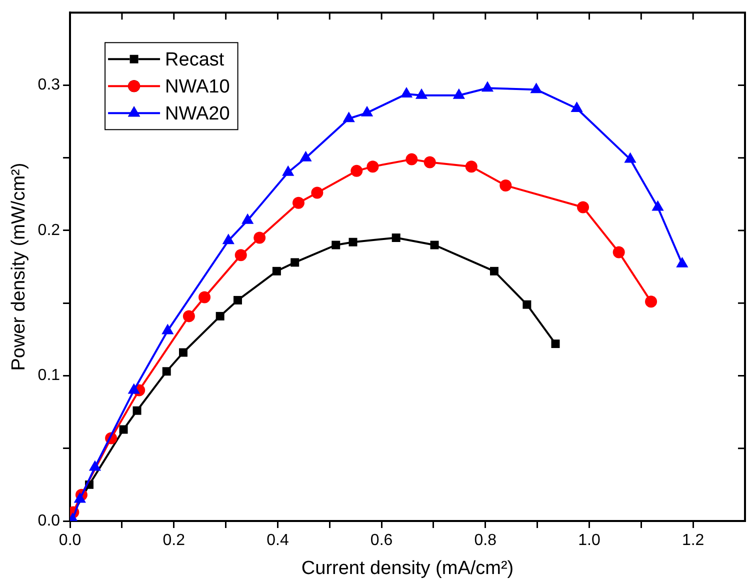 This screenshot has height=586, width=752. I want to click on x-tick-label: 0.6, so click(381, 541).